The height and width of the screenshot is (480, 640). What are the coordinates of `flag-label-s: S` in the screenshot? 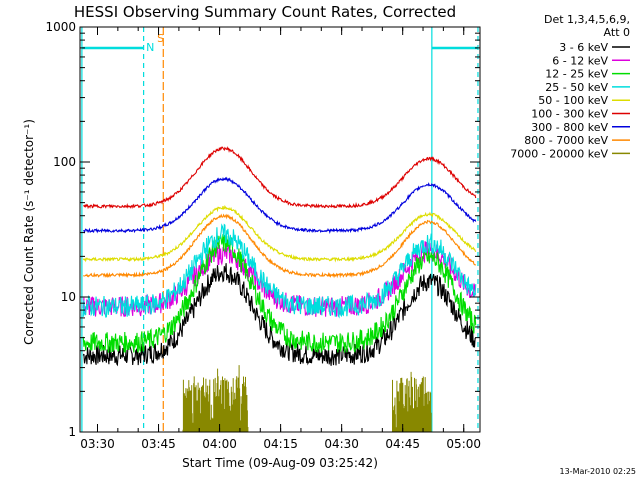 It's located at (160, 38).